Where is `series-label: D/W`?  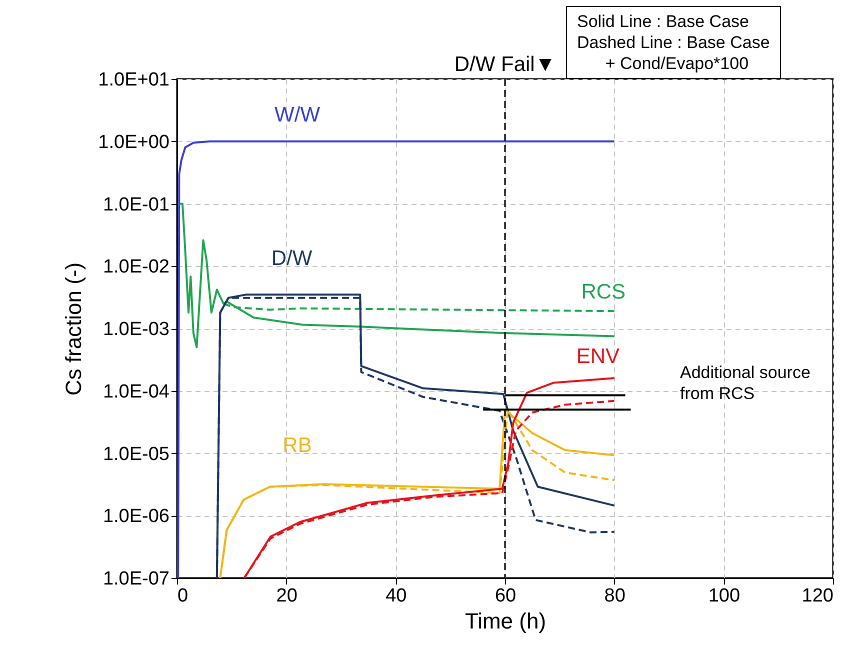
series-label: D/W is located at coordinates (291, 258).